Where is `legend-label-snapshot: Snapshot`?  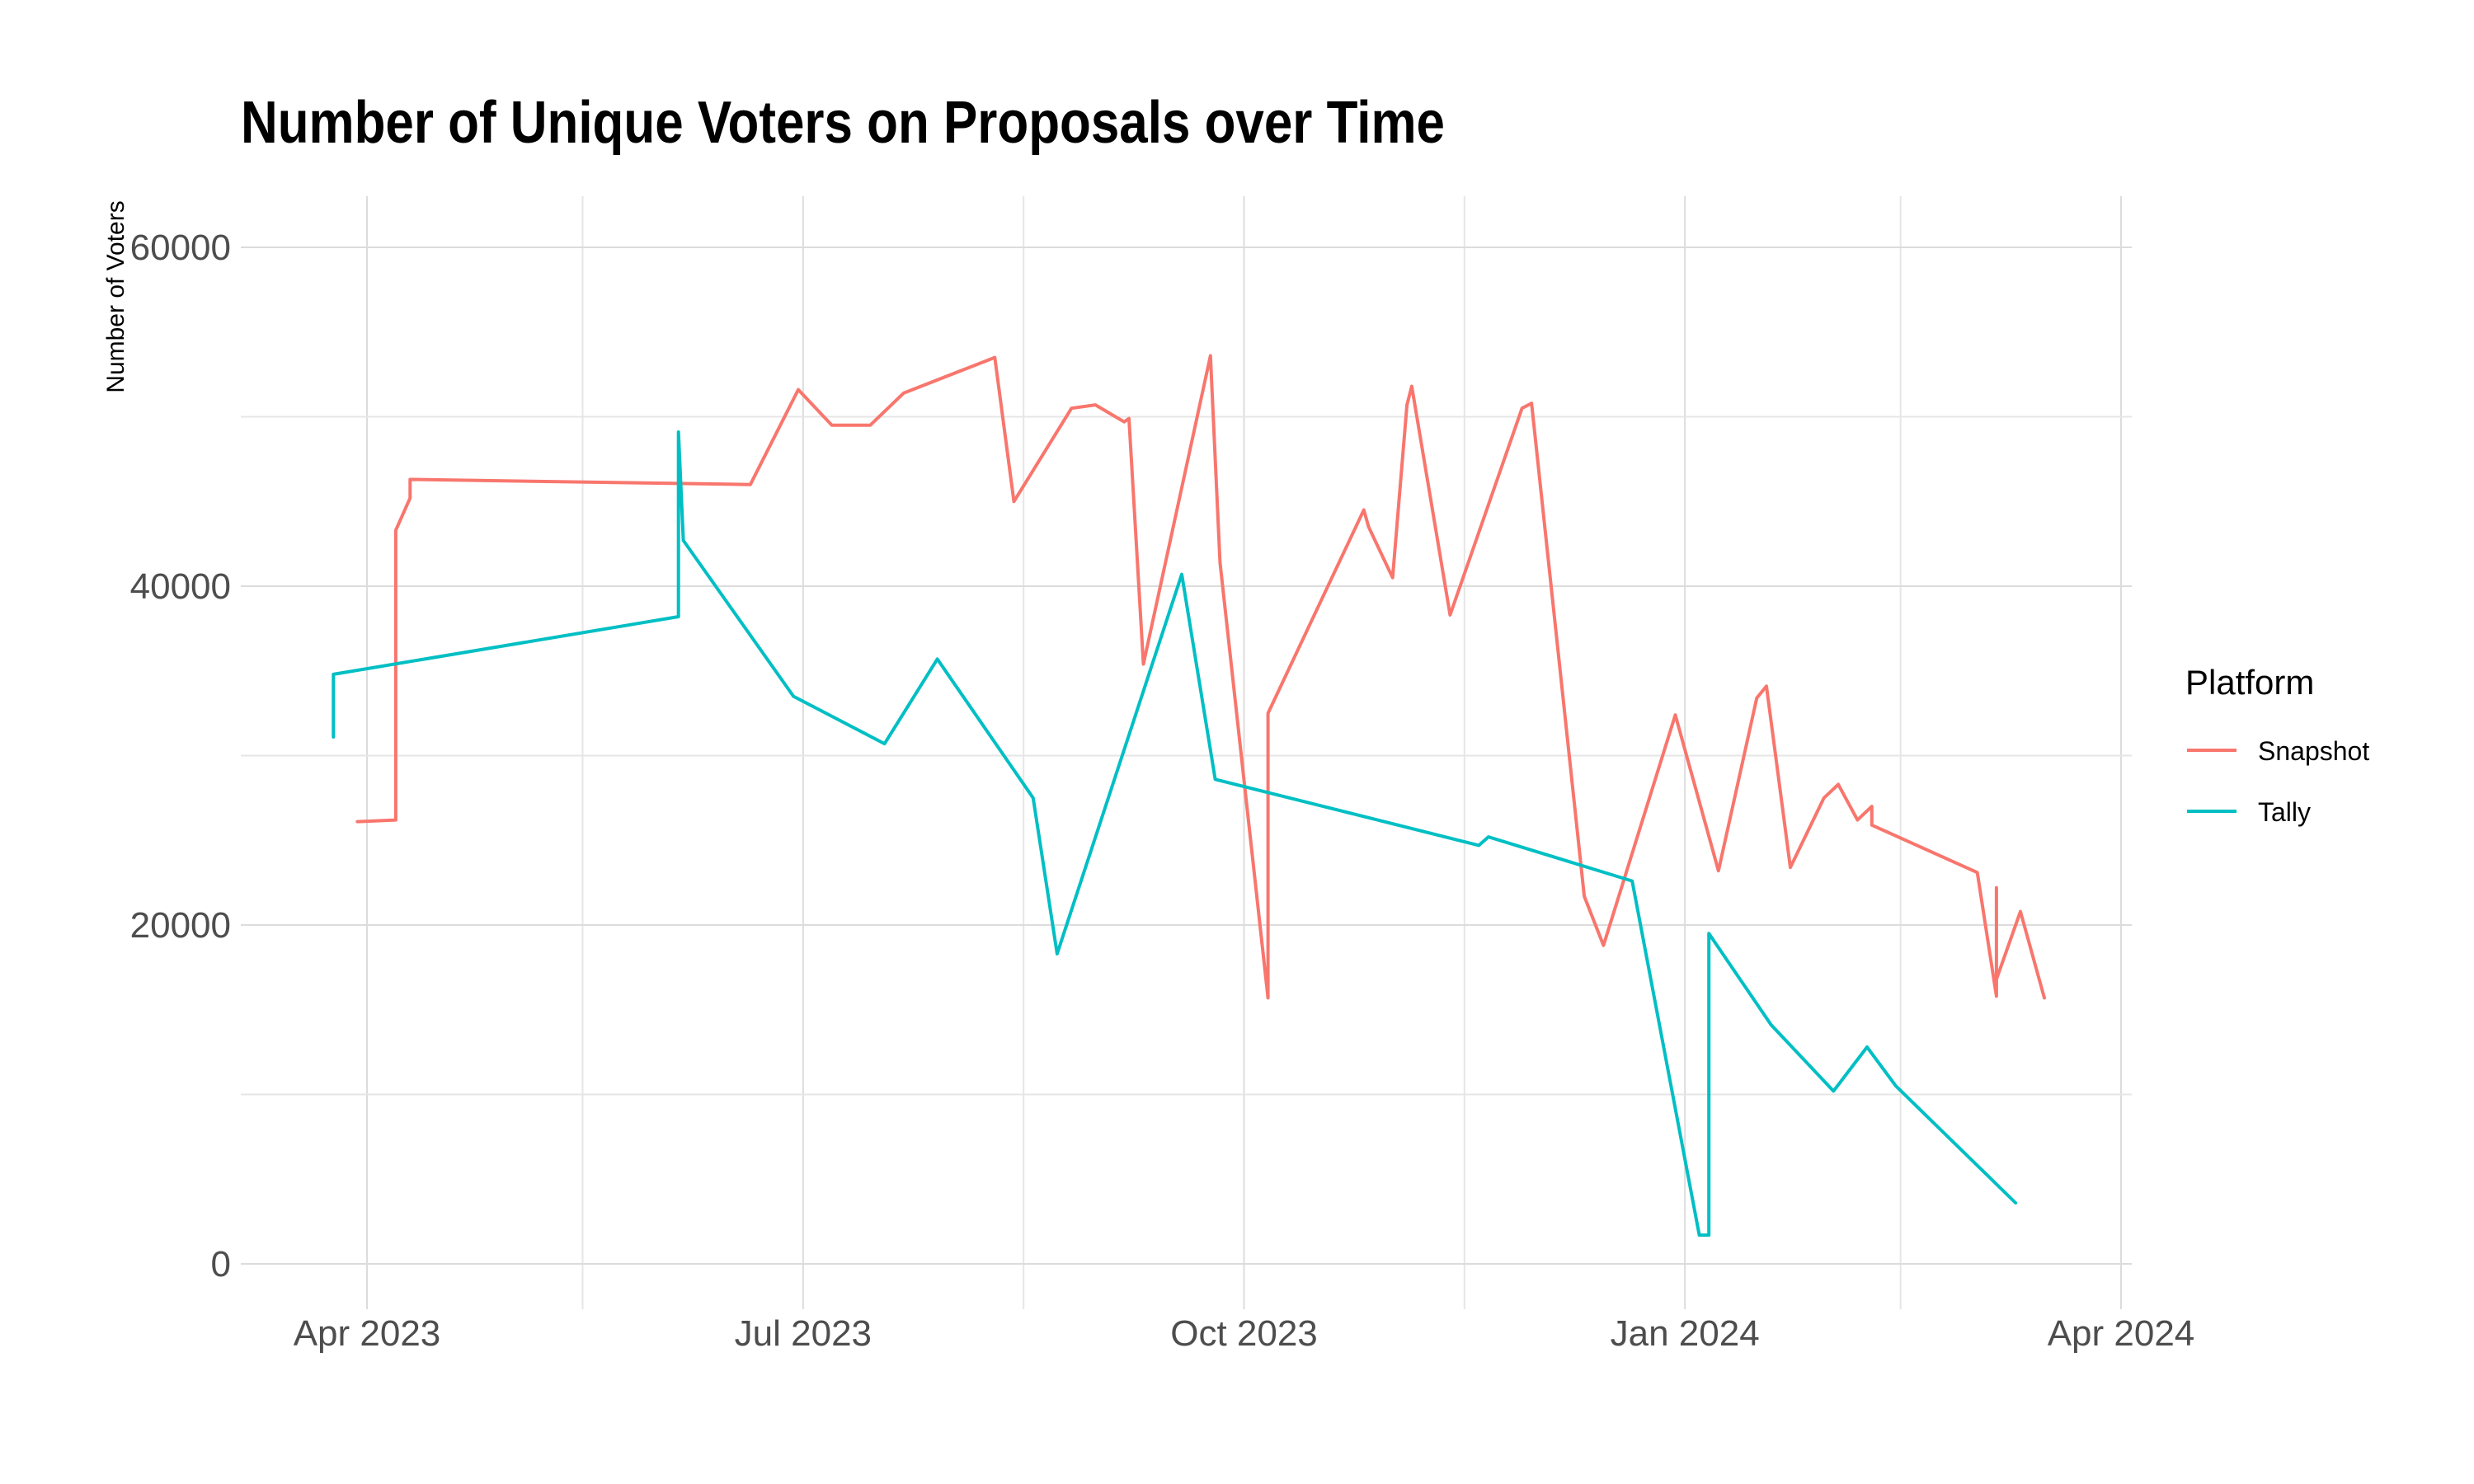 legend-label-snapshot: Snapshot is located at coordinates (2313, 751).